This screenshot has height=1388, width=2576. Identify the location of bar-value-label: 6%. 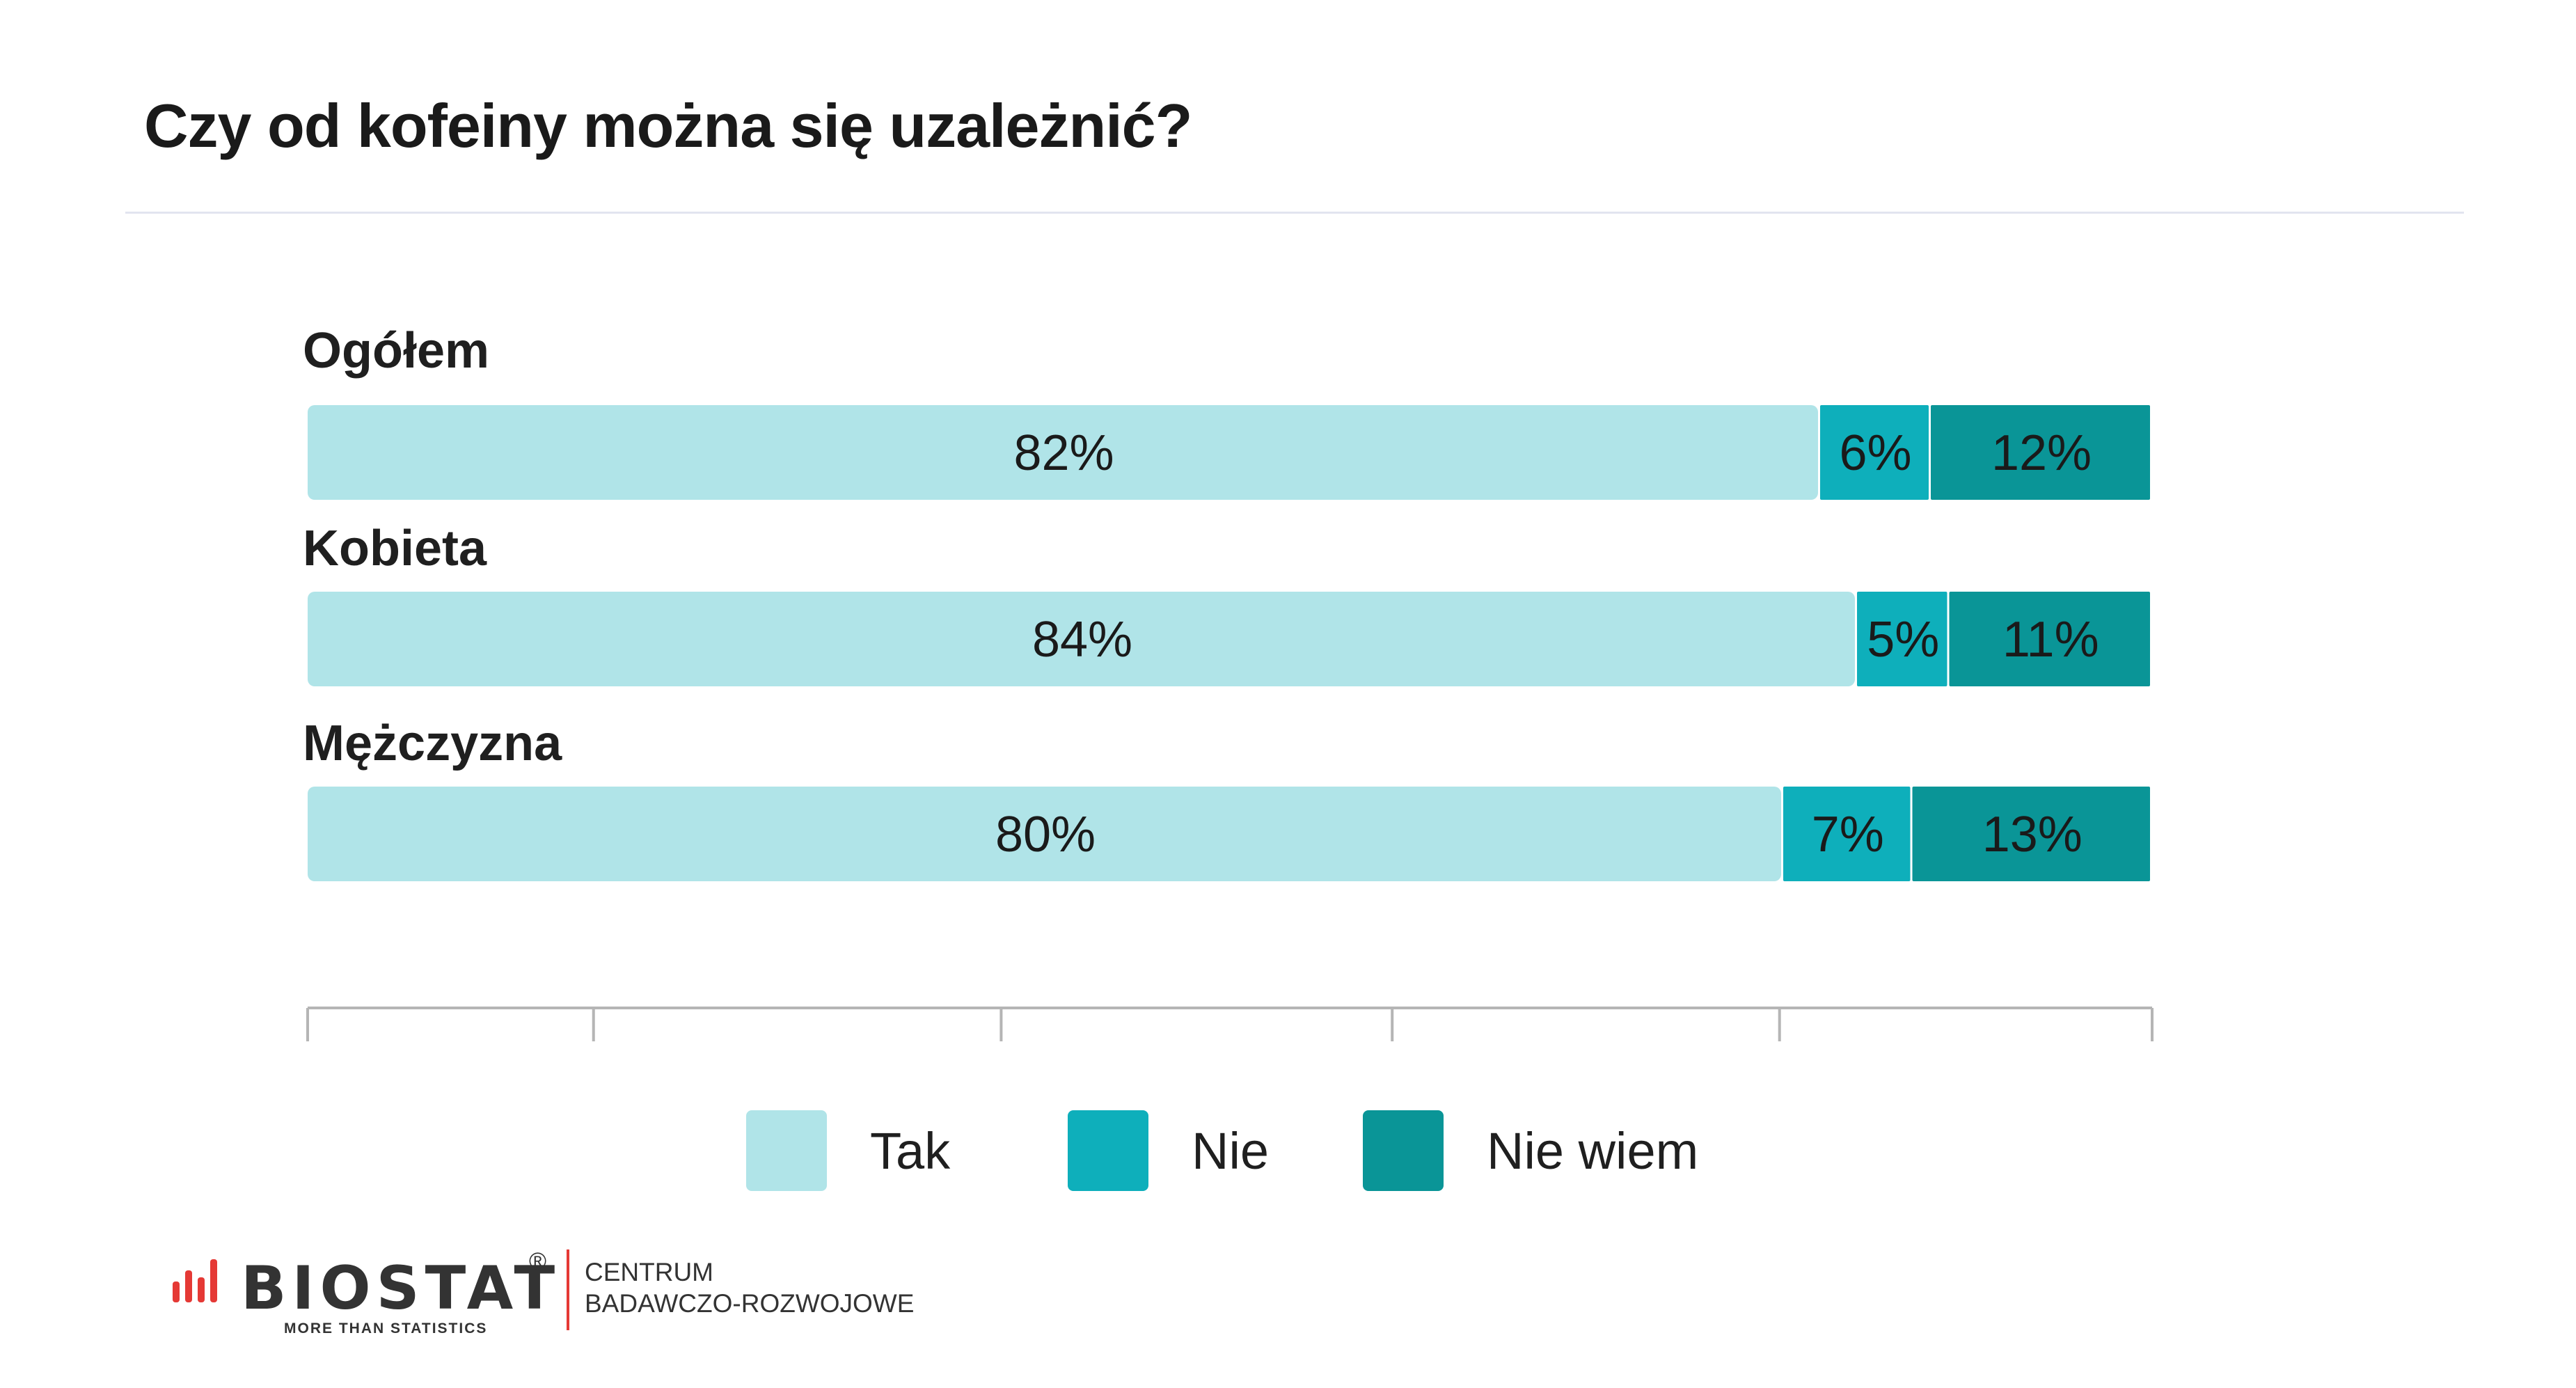
(1875, 453).